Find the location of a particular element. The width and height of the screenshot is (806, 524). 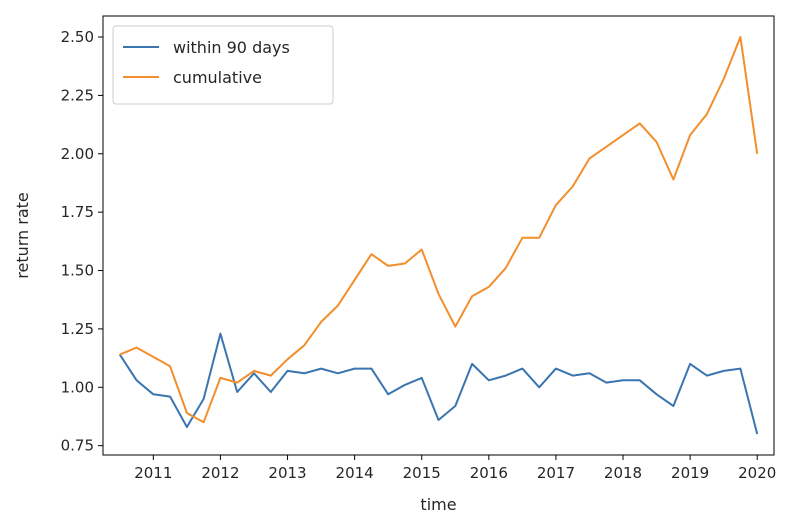

y-axis-ticks: 0.75 1.00 1.25 1.50 1.75 2.00 2.25 2.50 is located at coordinates (82, 241).